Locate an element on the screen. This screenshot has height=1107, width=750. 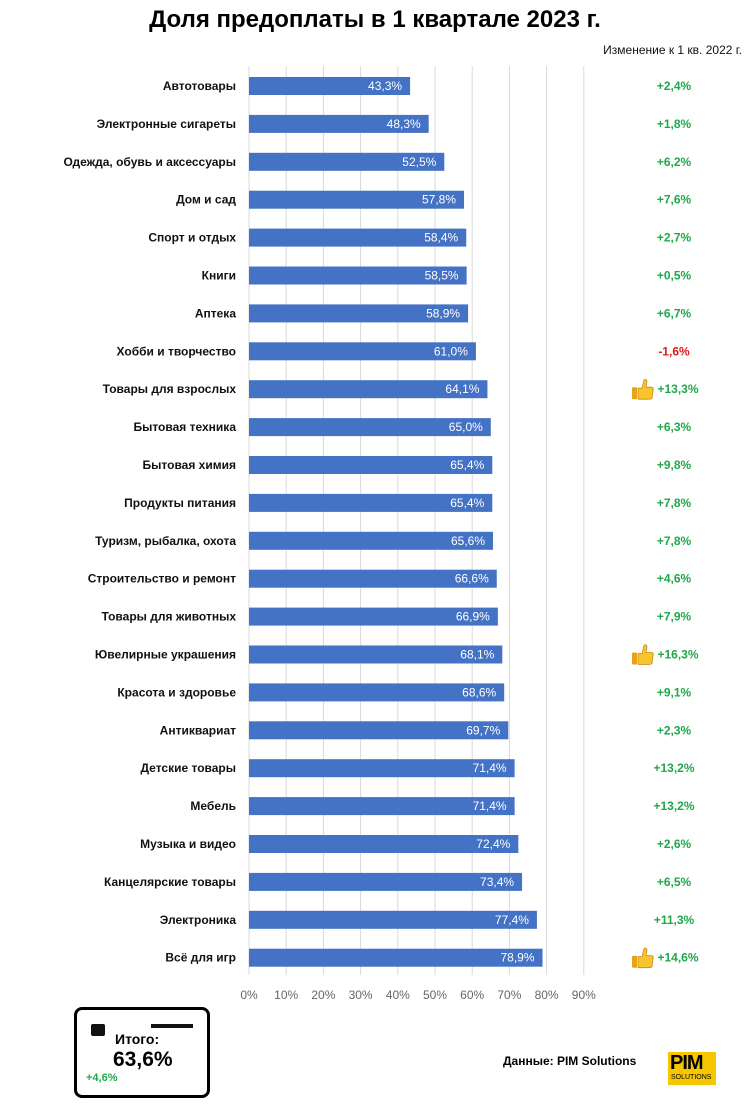
change-label: +9,8% is located at coordinates (674, 465).